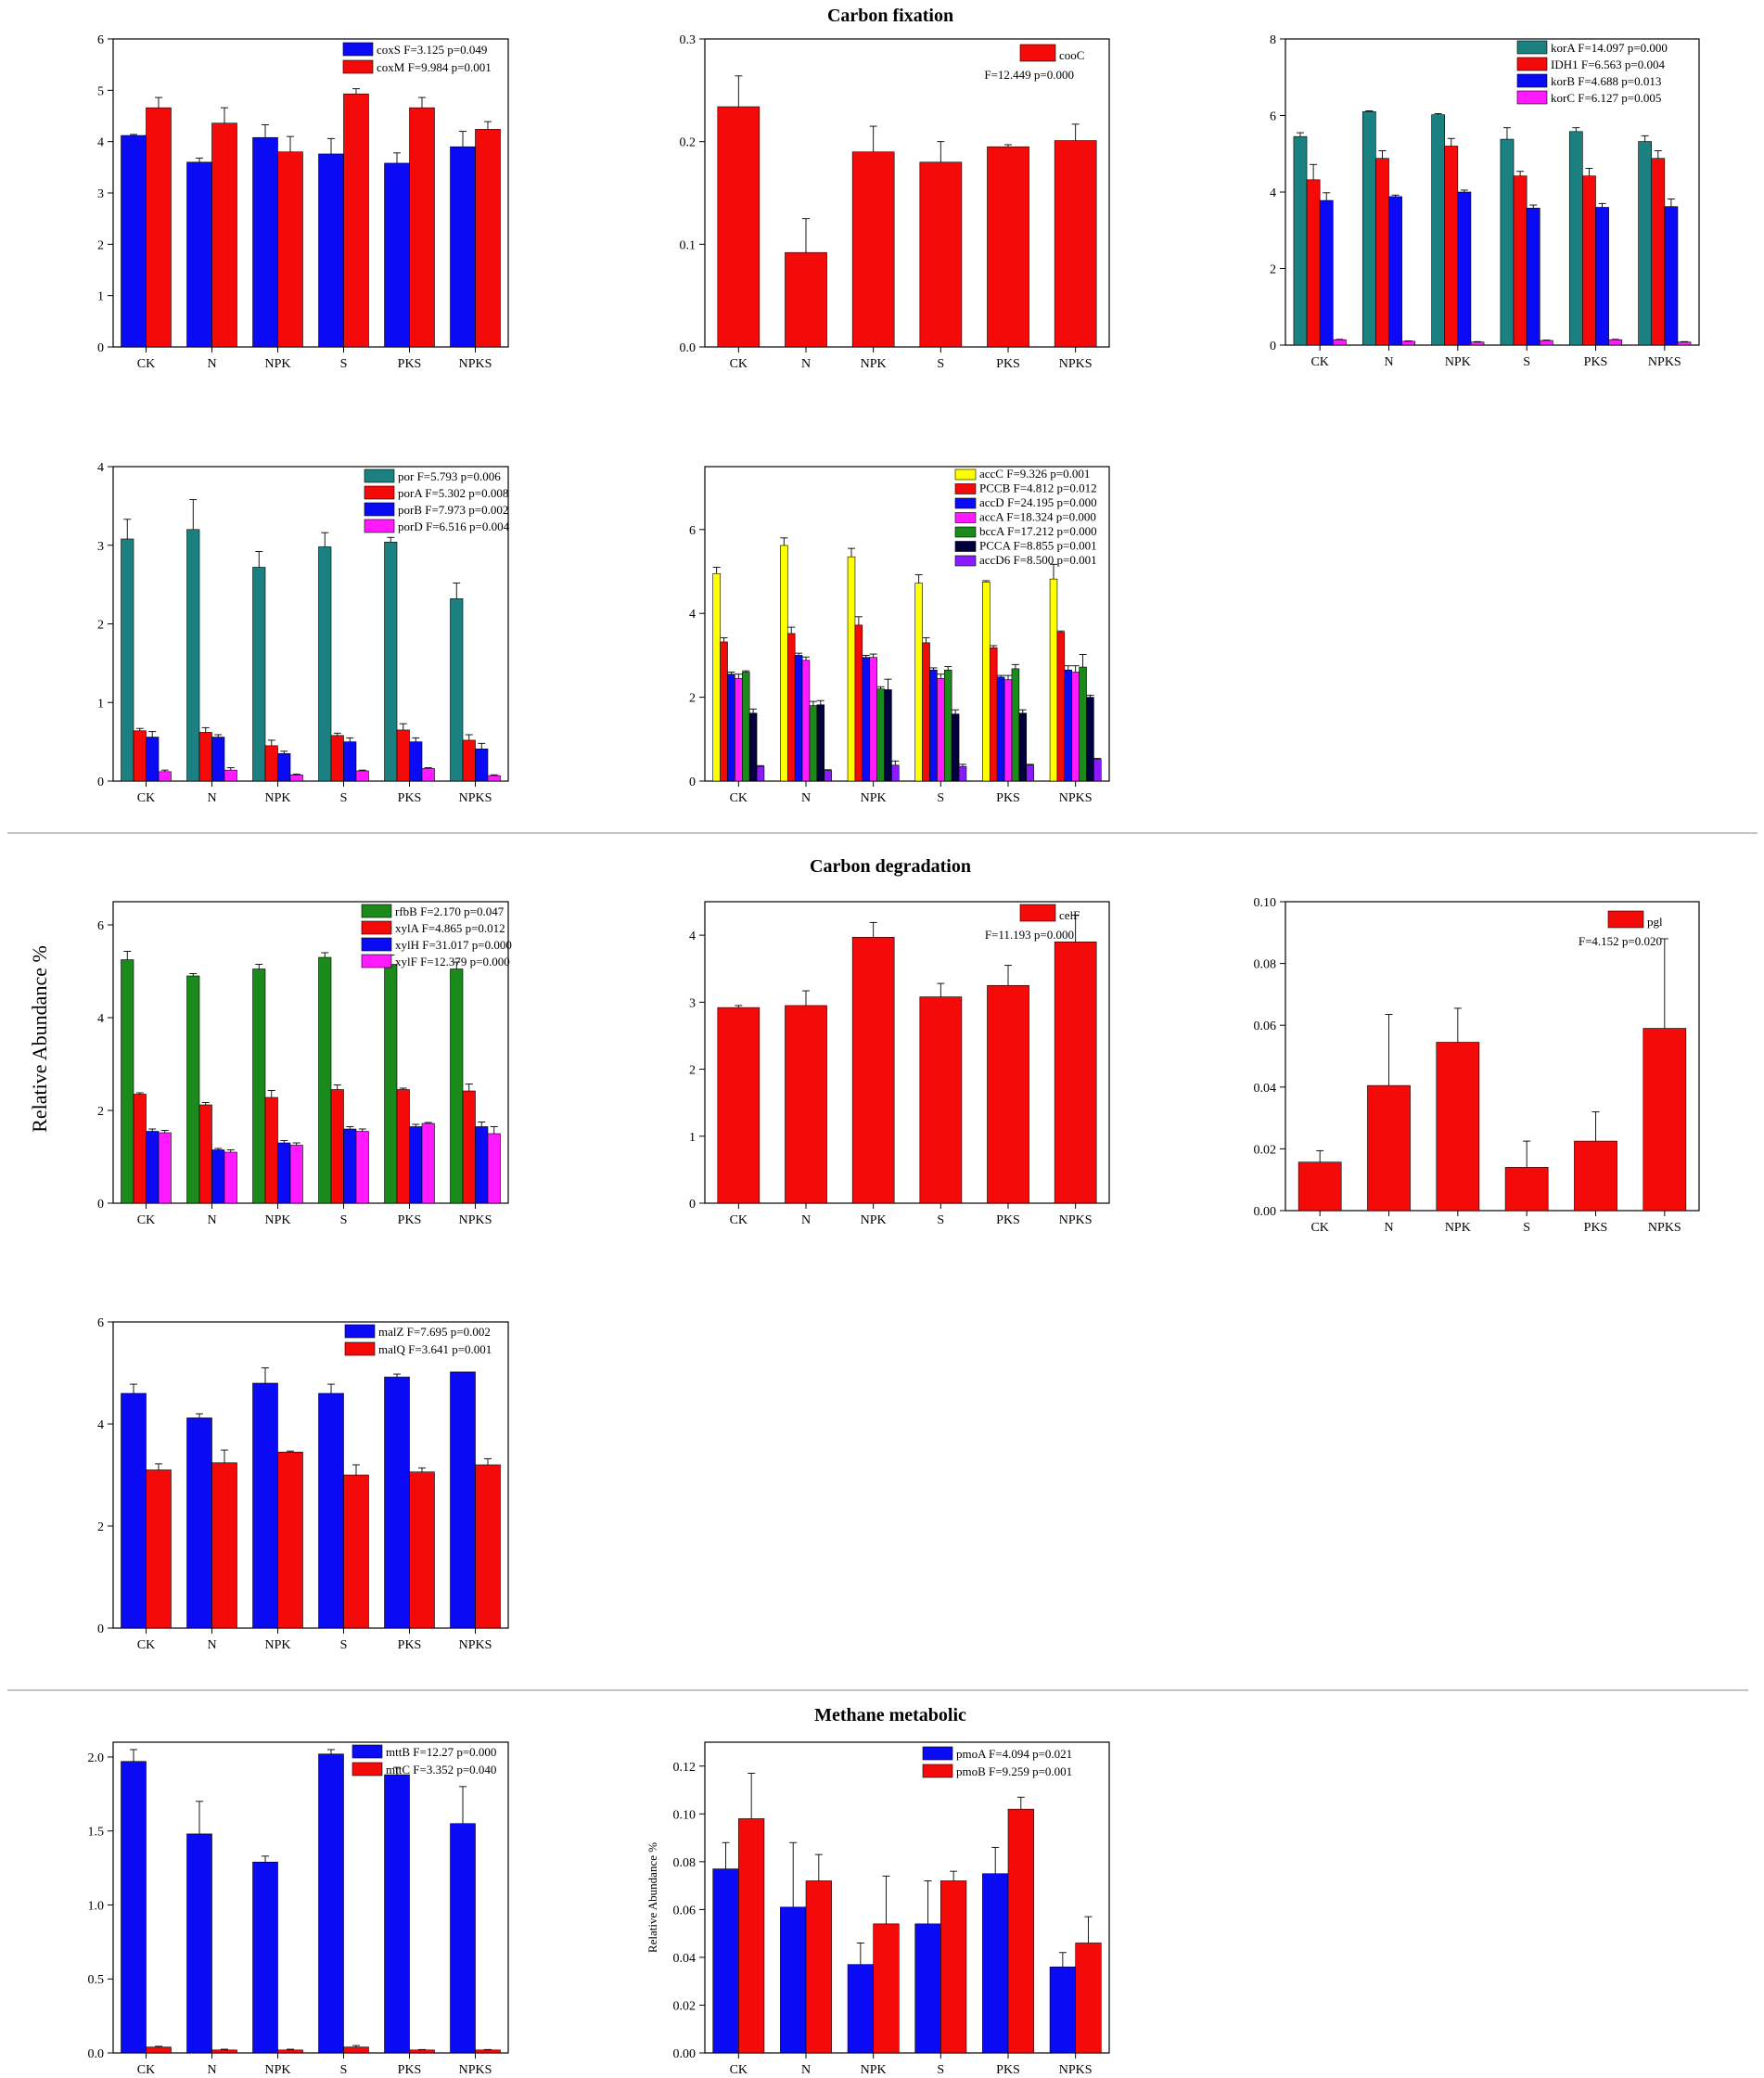 The image size is (1764, 2078). What do you see at coordinates (417, 58) in the screenshot?
I see `legend: coxS F=3.125 p=0.049 coxM F=9.984 p=0.001` at bounding box center [417, 58].